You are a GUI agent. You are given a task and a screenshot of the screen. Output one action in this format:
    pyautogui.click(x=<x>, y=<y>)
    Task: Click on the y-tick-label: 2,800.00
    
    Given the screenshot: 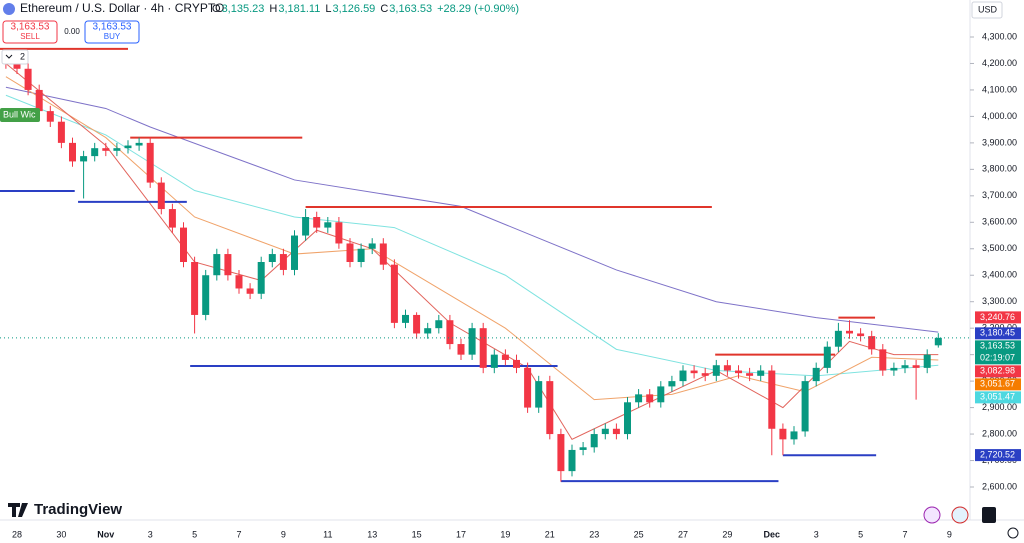 What is the action you would take?
    pyautogui.click(x=999, y=433)
    